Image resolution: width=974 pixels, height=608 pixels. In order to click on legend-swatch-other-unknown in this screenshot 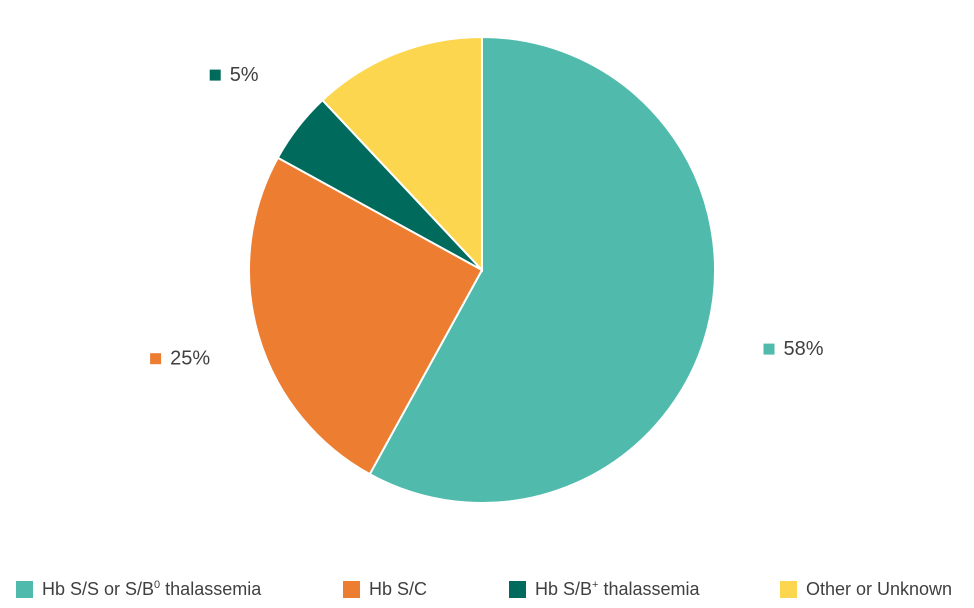, I will do `click(788, 589)`.